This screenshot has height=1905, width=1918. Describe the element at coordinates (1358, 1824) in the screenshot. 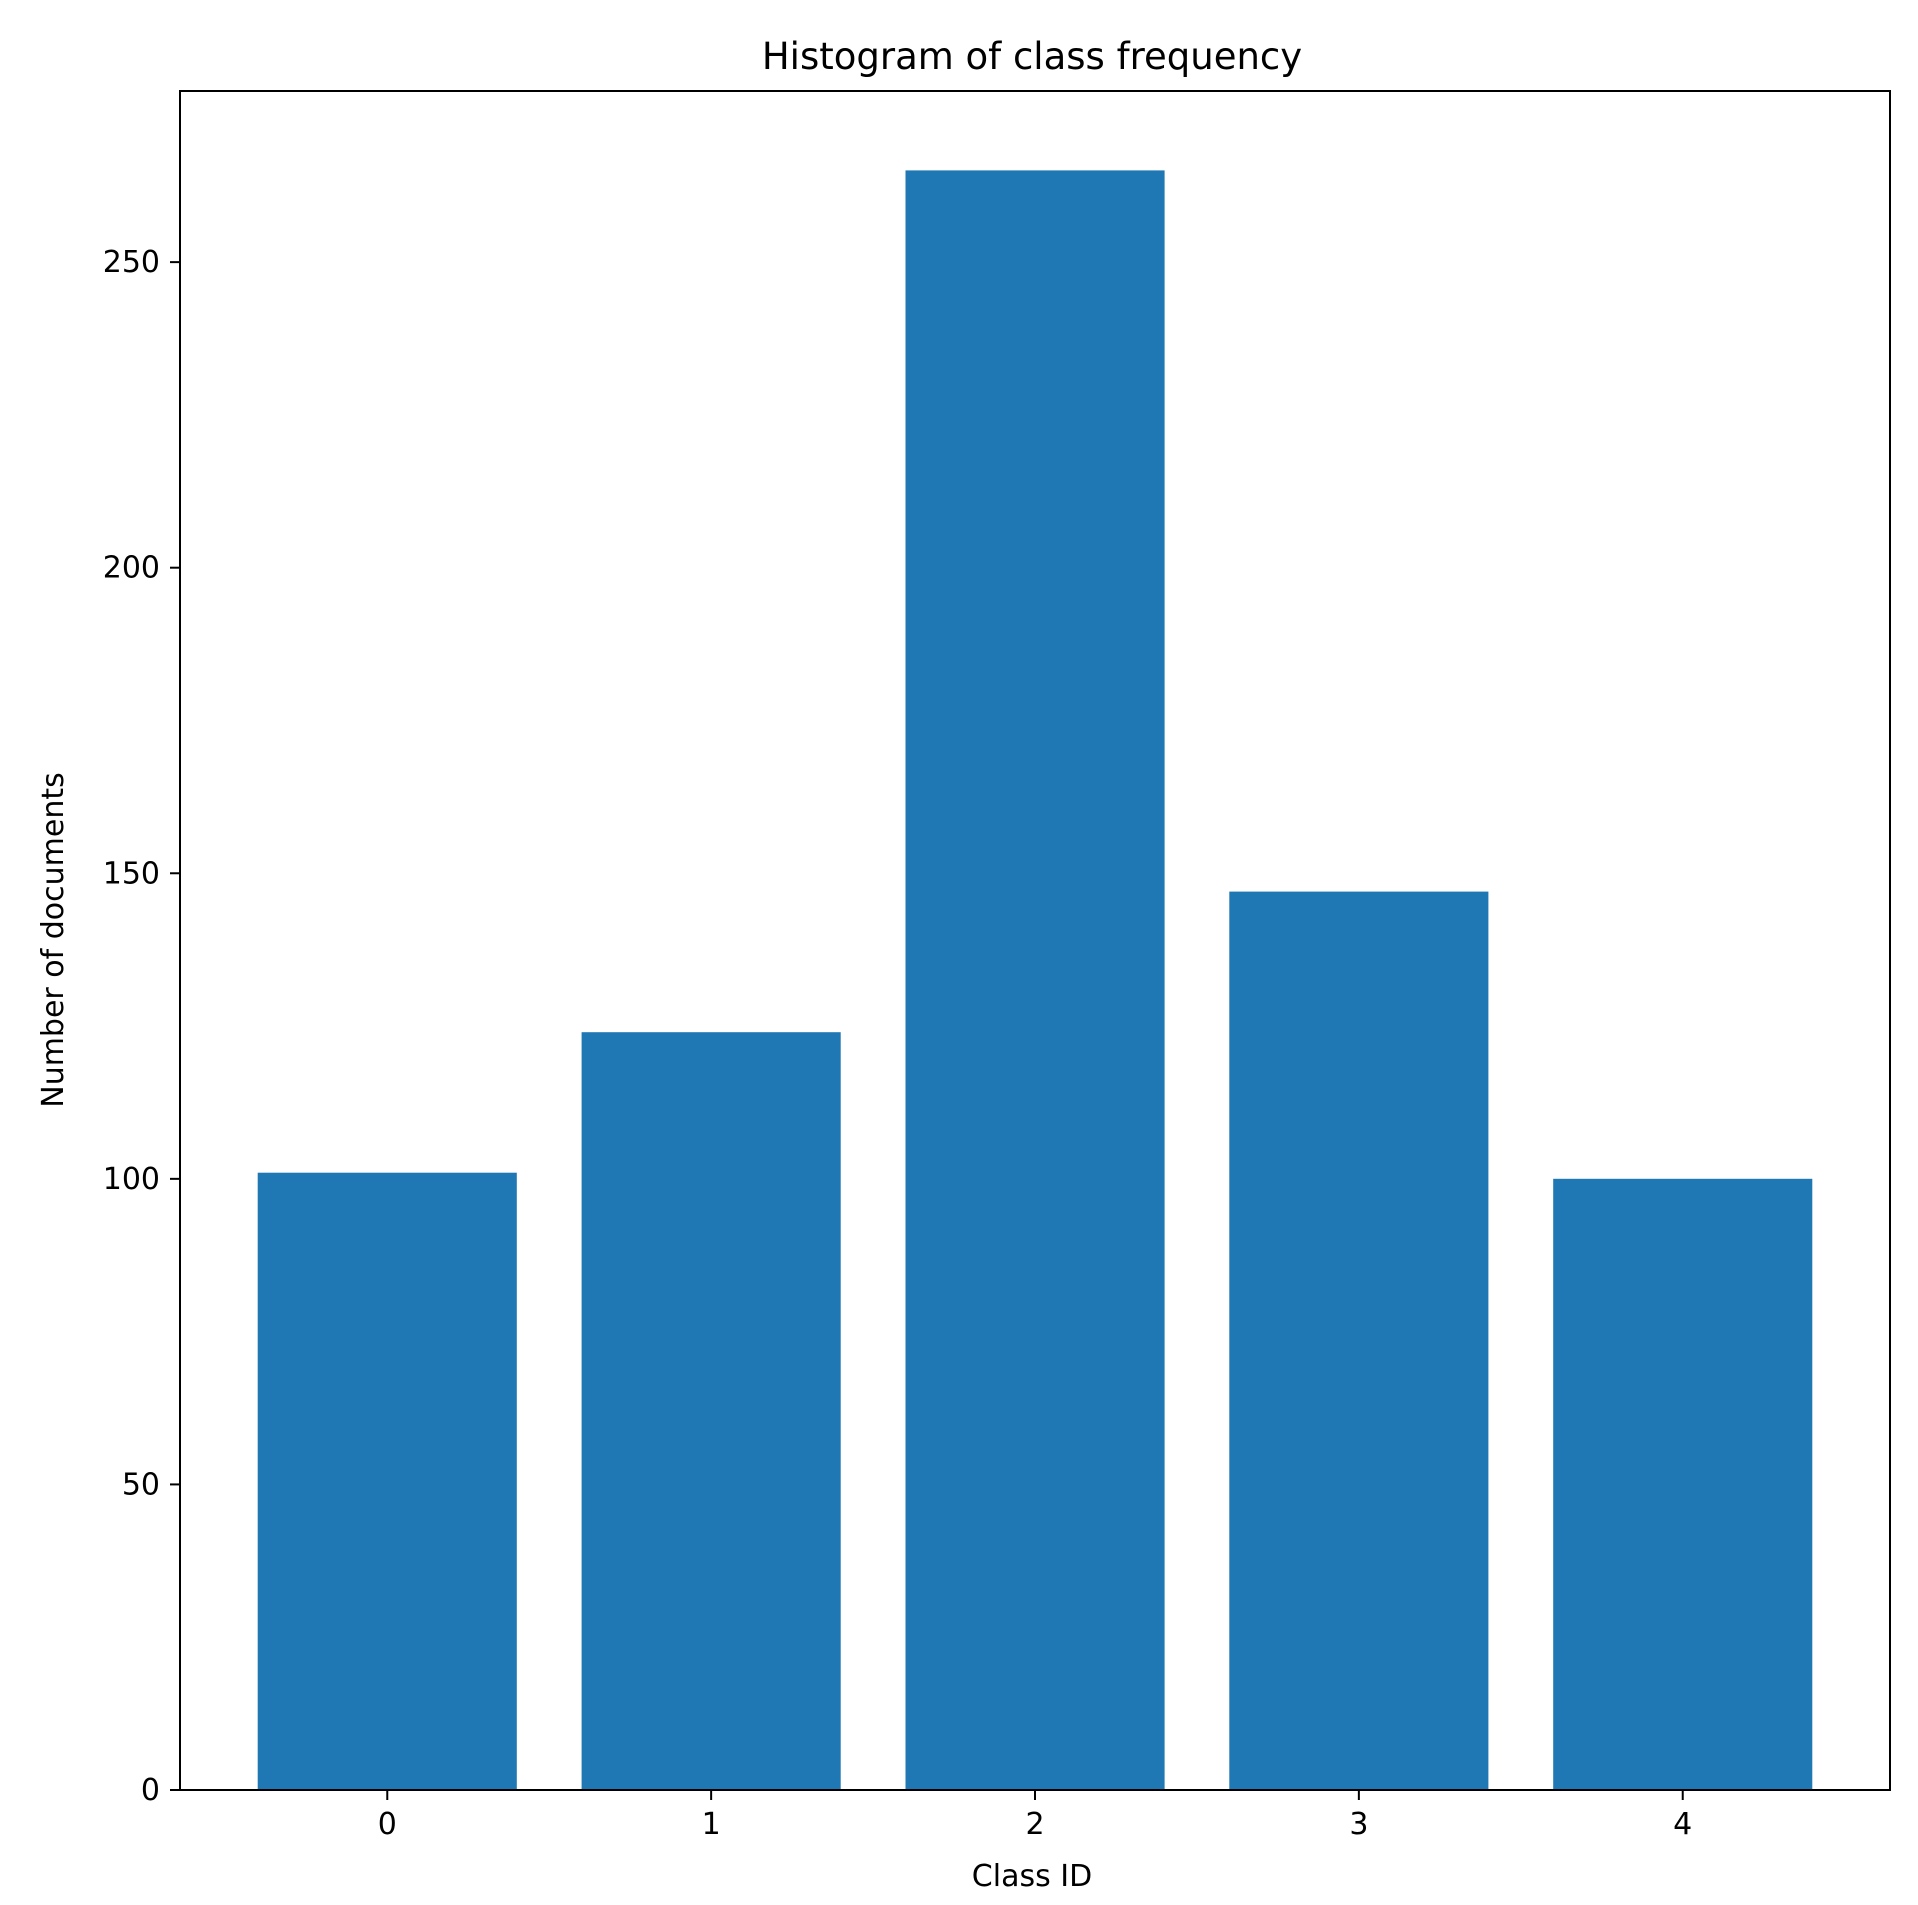

I see `x-tick-label: 3` at that location.